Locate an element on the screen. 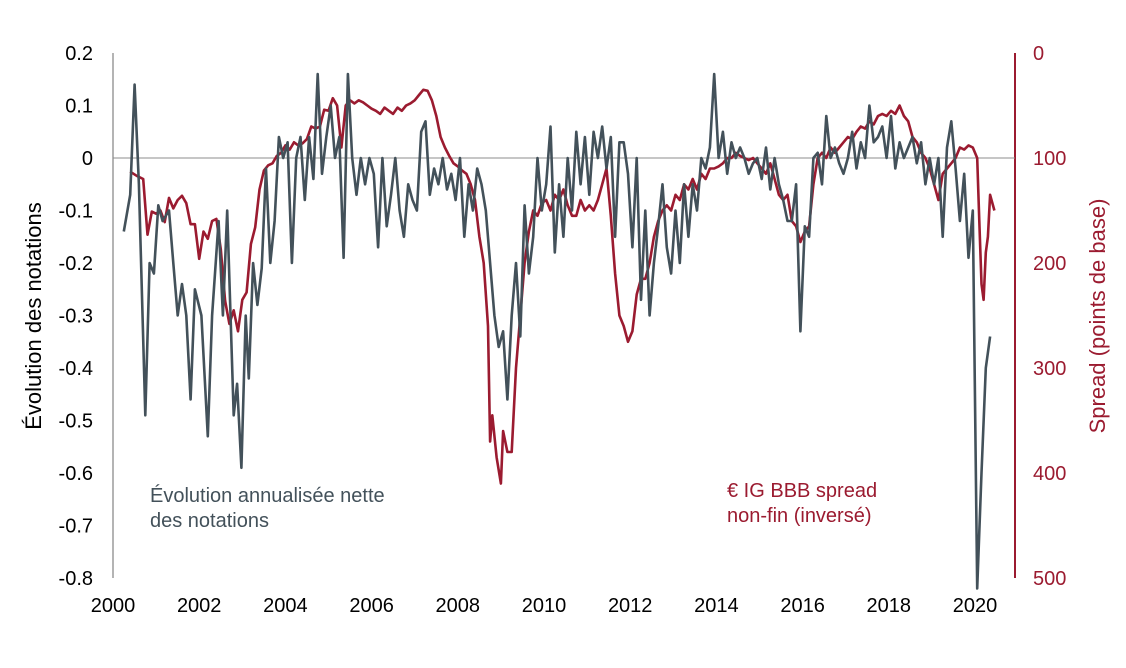 The width and height of the screenshot is (1126, 668). y-left-tick-label: -0.1 is located at coordinates (76, 212).